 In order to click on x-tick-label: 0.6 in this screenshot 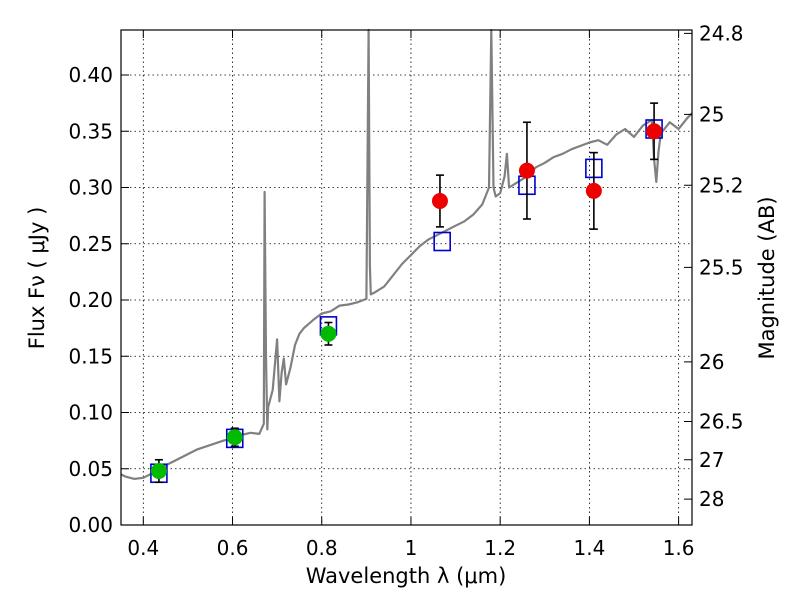, I will do `click(233, 548)`.